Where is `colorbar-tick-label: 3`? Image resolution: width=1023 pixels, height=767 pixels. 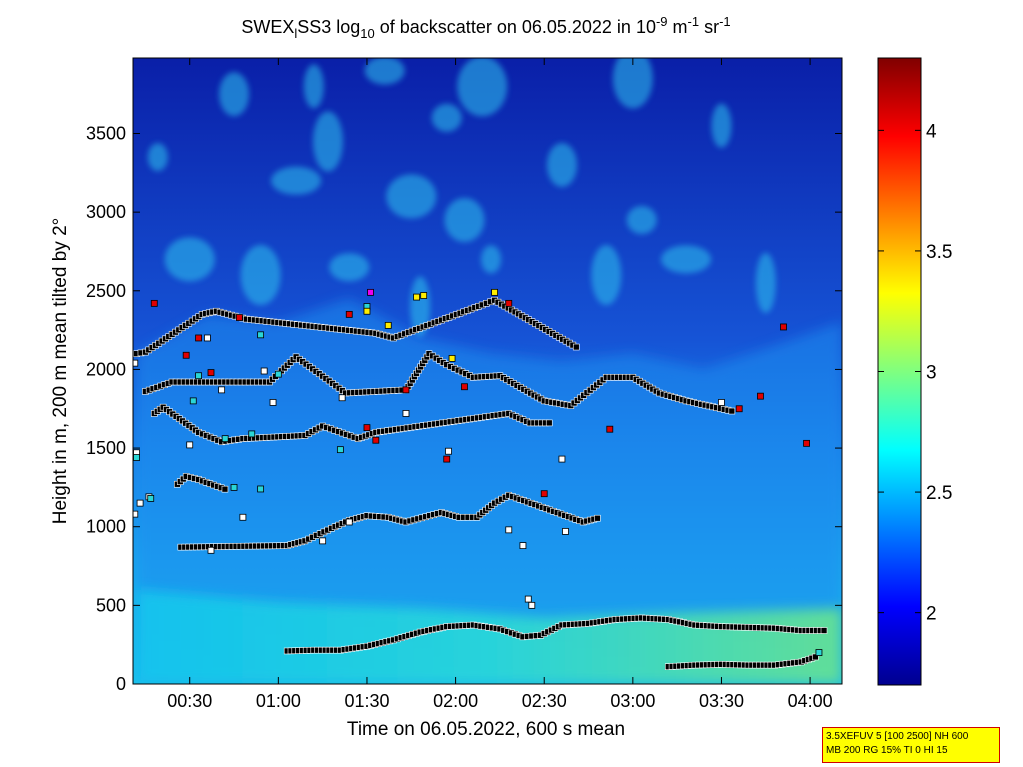
colorbar-tick-label: 3 is located at coordinates (931, 373).